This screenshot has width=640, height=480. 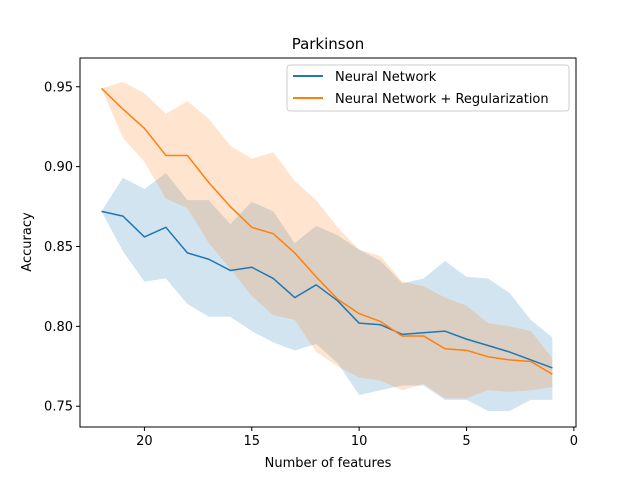 What do you see at coordinates (27, 242) in the screenshot?
I see `y-axis-label: Accuracy` at bounding box center [27, 242].